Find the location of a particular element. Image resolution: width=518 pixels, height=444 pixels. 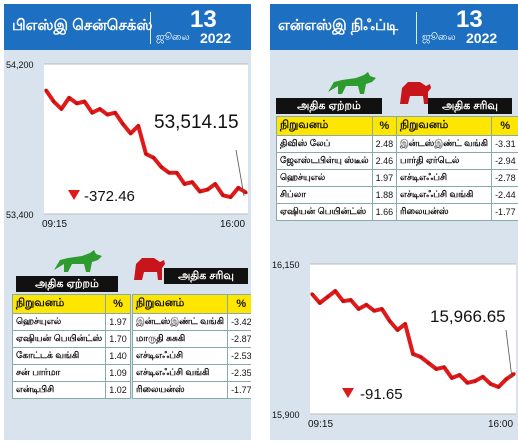

table-row: சிப்லா 1.88 is located at coordinates (337, 195).